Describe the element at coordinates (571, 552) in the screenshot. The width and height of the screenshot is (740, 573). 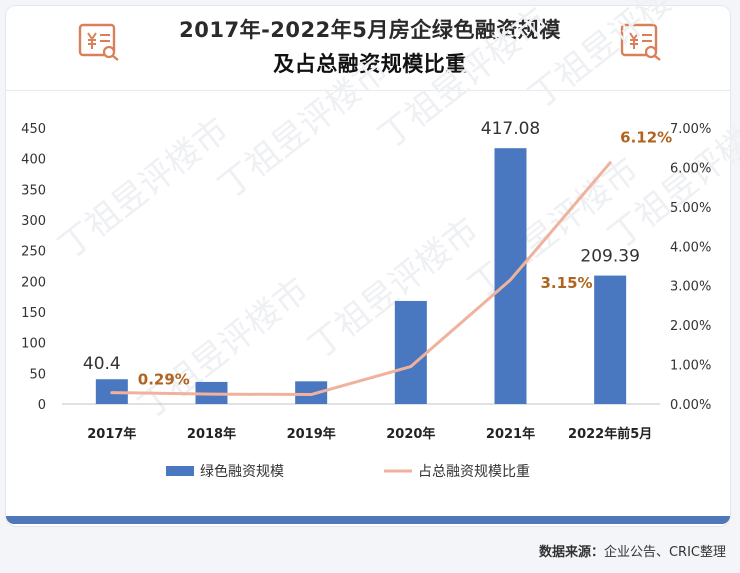
I see `source-label: 数据来源：` at that location.